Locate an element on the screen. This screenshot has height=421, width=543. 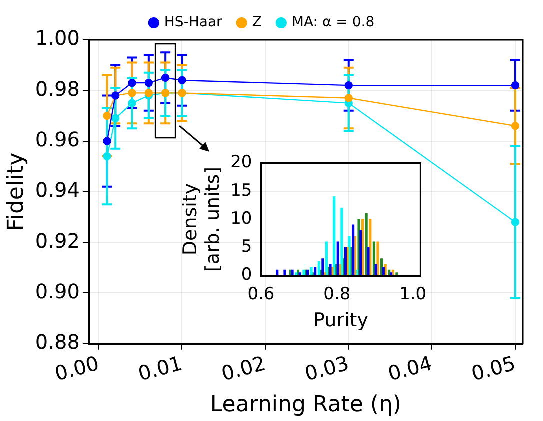
y-tick-label: 1.00 is located at coordinates (57, 38).